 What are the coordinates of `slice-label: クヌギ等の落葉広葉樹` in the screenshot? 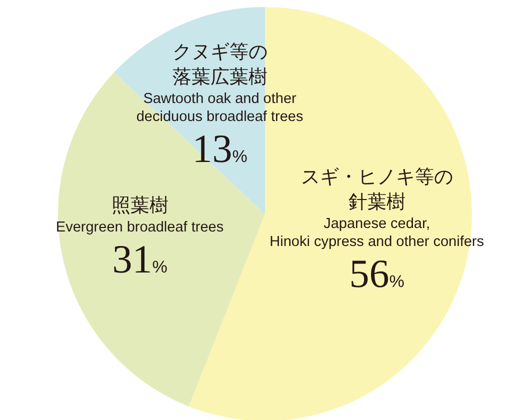 It's located at (219, 65).